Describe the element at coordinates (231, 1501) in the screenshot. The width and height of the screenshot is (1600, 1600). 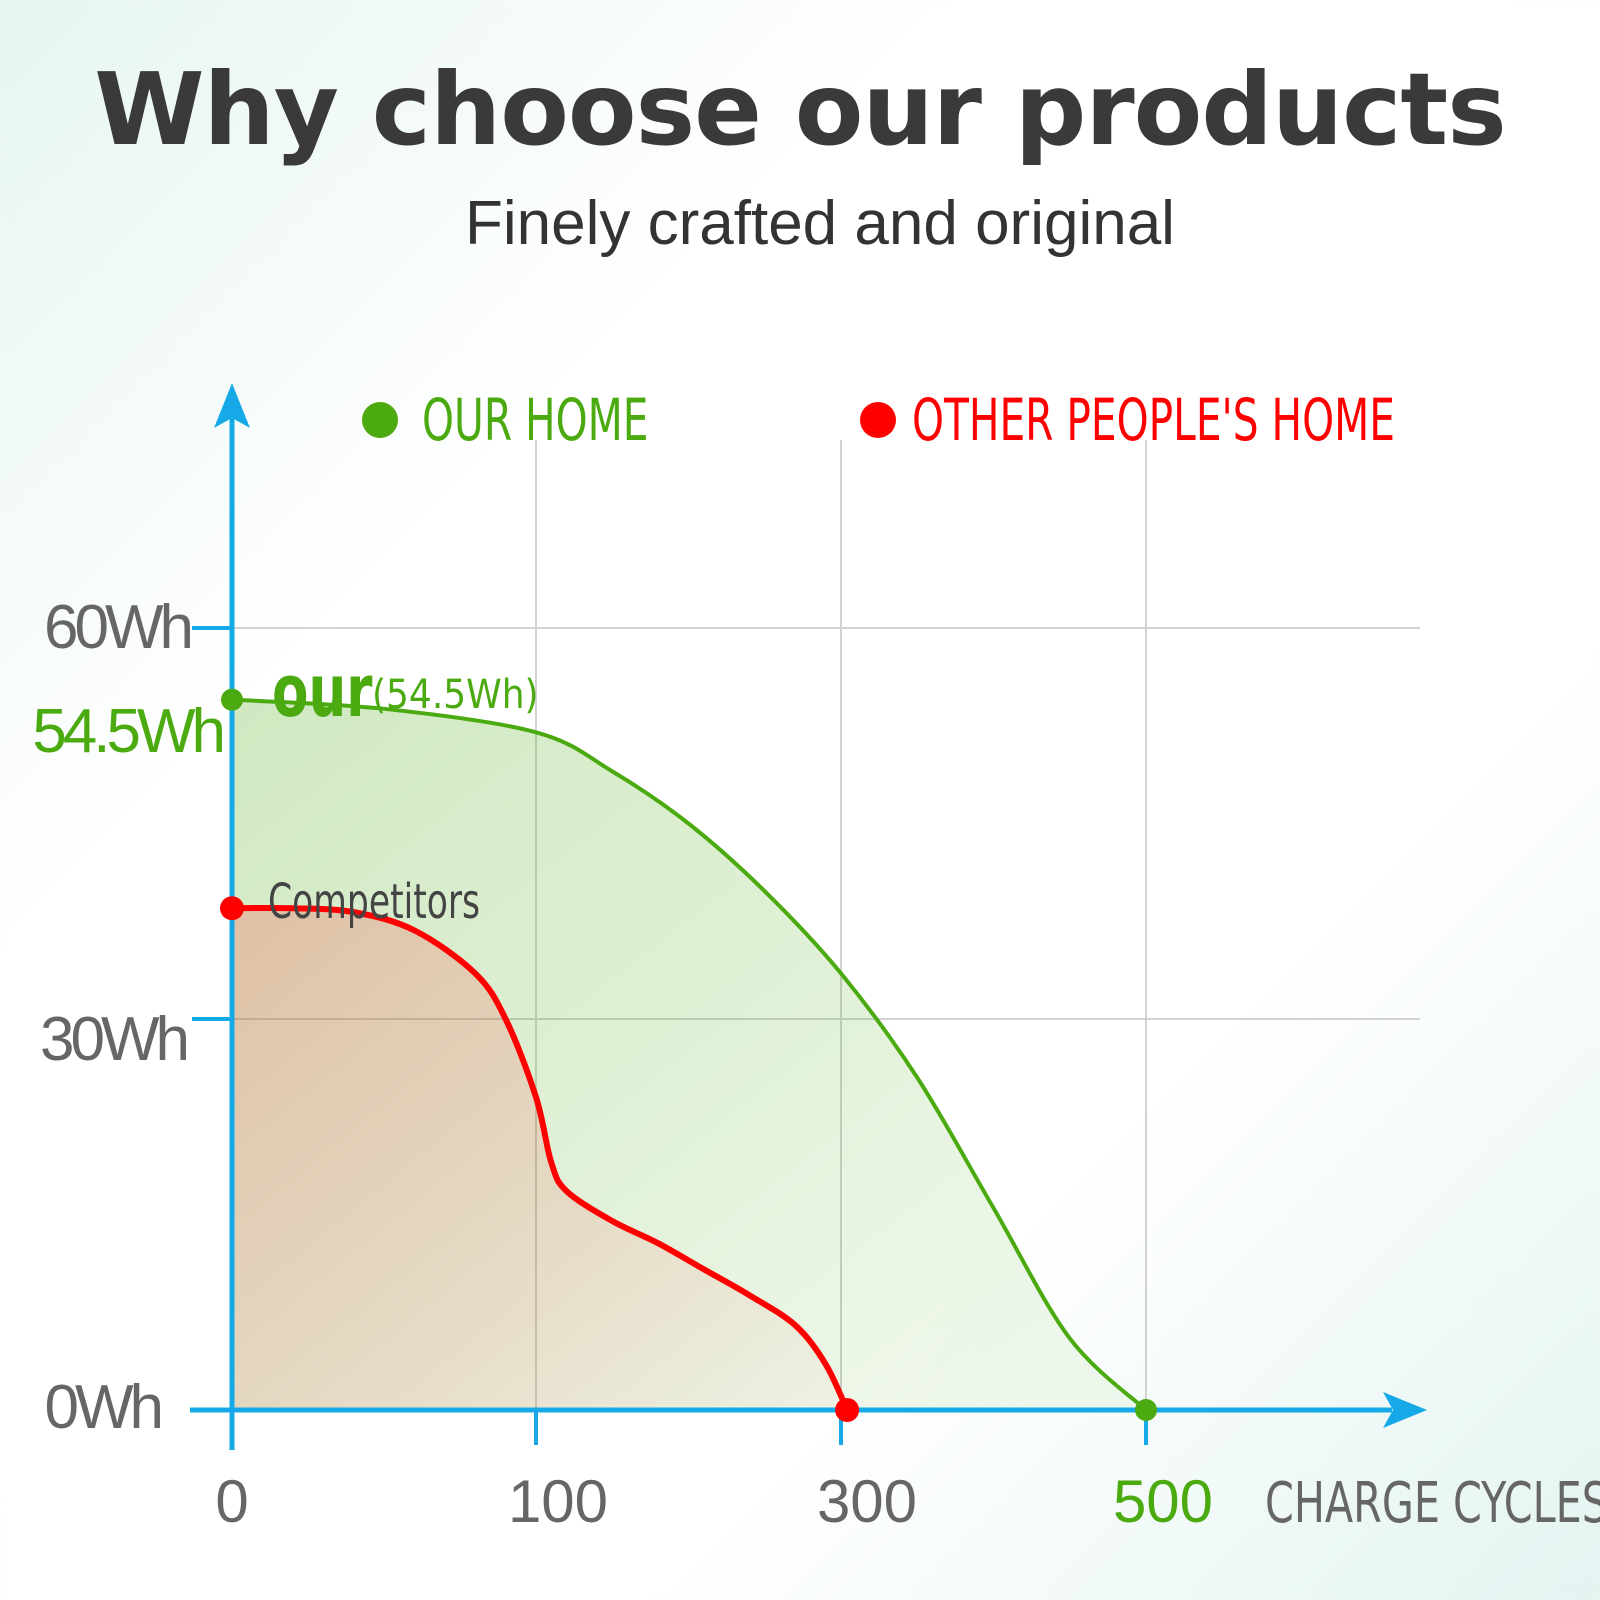
I see `x-tick-label-0: 0` at that location.